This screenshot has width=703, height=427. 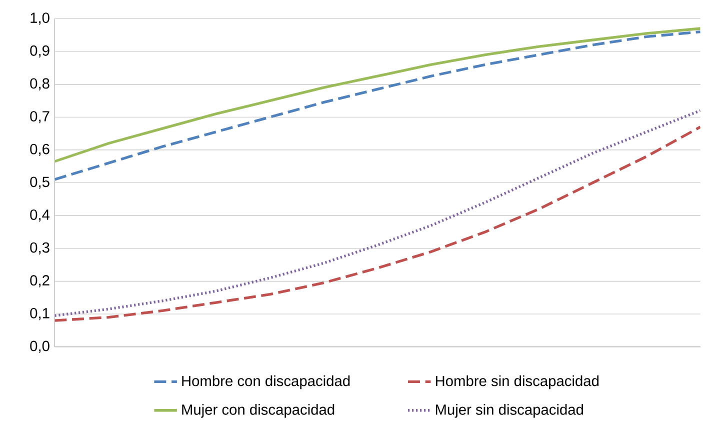 I want to click on y-tick-label: 0,2, so click(x=40, y=281).